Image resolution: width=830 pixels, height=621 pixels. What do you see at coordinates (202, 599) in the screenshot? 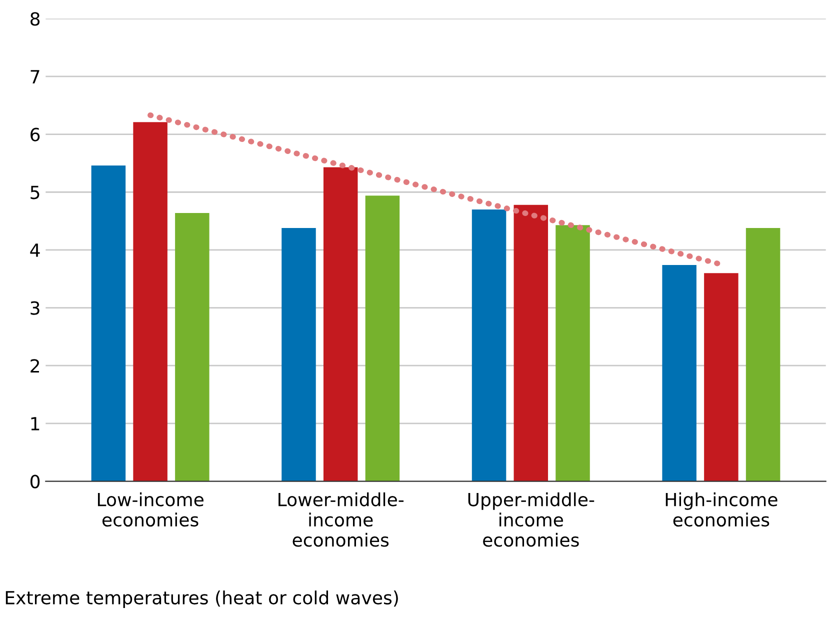
I see `text: Extreme temperatures (heat or cold waves)` at bounding box center [202, 599].